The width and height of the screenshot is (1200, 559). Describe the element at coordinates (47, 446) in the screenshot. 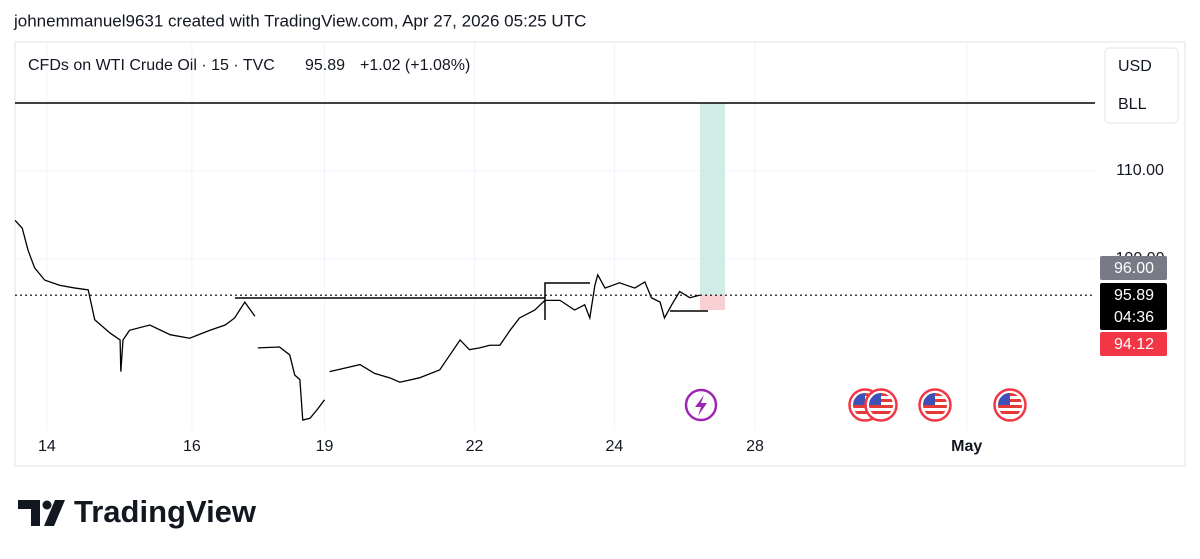

I see `x-tick-label: 14` at that location.